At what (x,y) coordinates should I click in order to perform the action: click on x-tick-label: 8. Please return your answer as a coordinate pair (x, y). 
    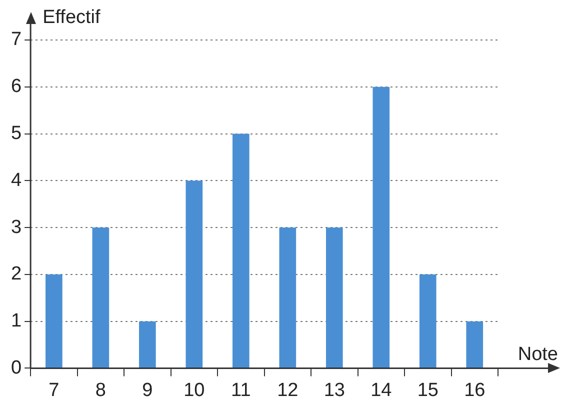
    Looking at the image, I should click on (100, 390).